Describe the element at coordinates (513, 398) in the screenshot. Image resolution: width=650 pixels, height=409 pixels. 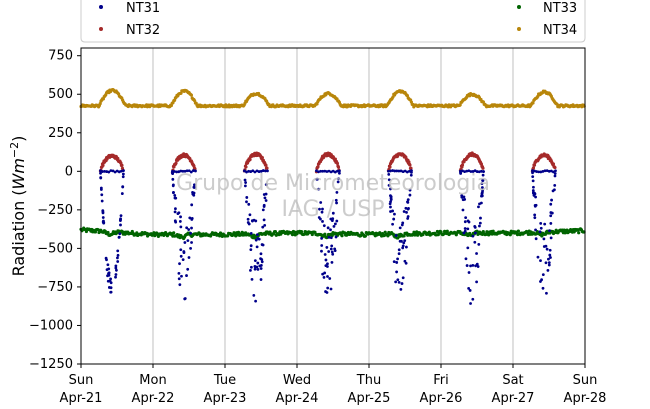
I see `x-tick-label-date: Apr-27` at that location.